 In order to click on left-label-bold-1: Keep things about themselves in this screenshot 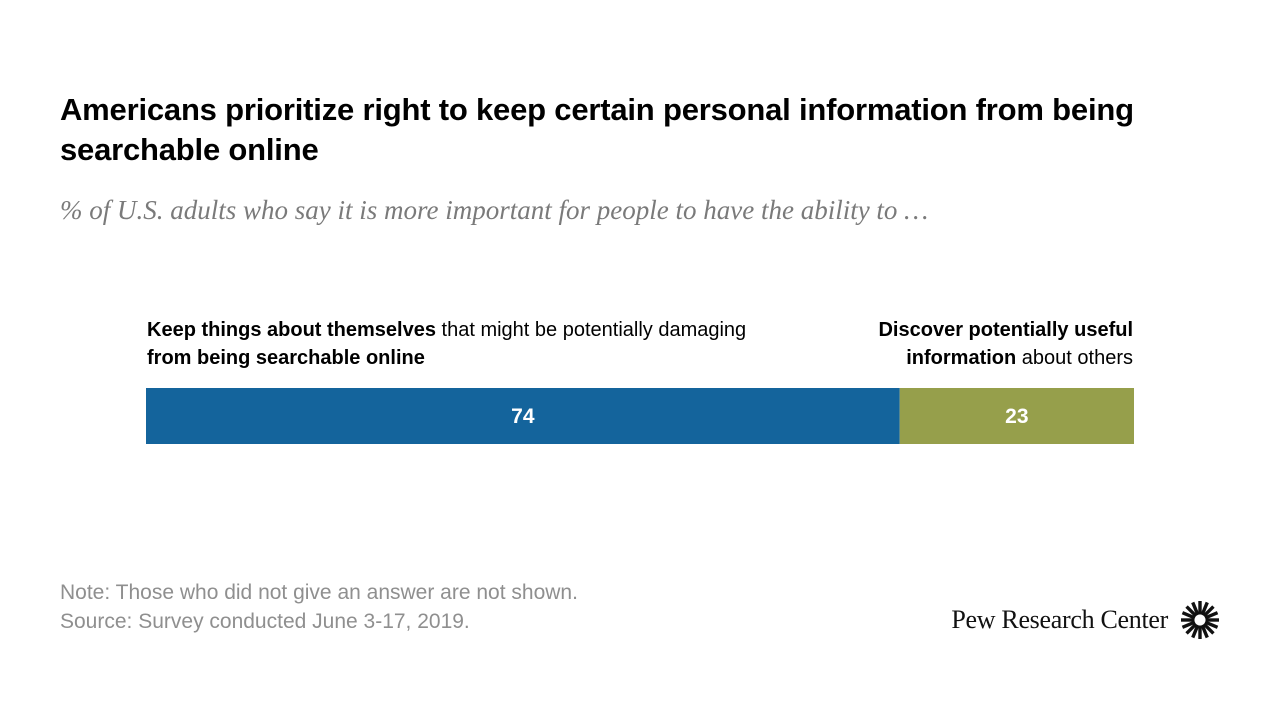, I will do `click(291, 330)`.